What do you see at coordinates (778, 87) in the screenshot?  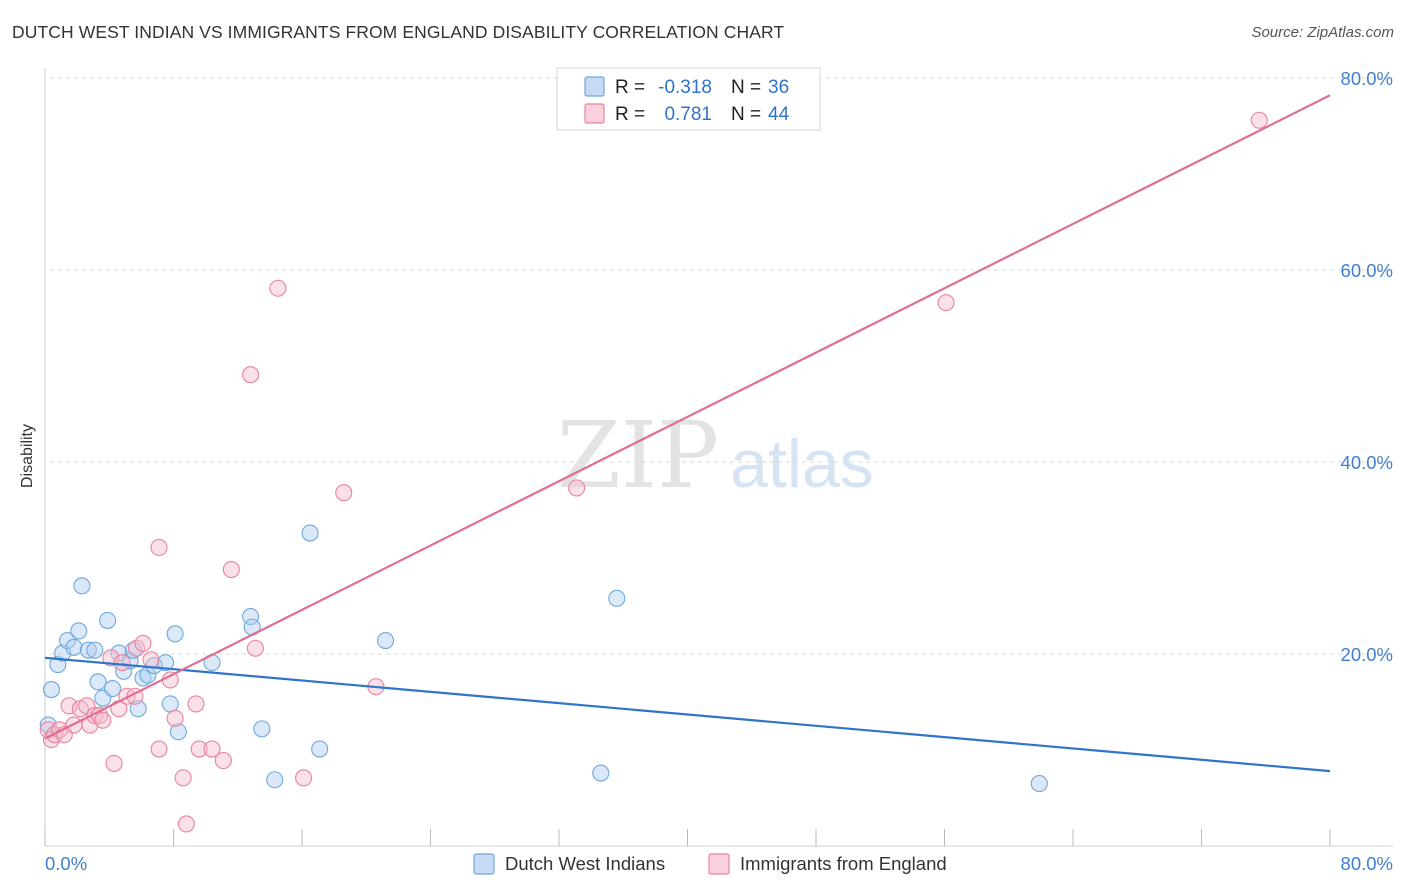 I see `legend-n-value-blue: 36` at bounding box center [778, 87].